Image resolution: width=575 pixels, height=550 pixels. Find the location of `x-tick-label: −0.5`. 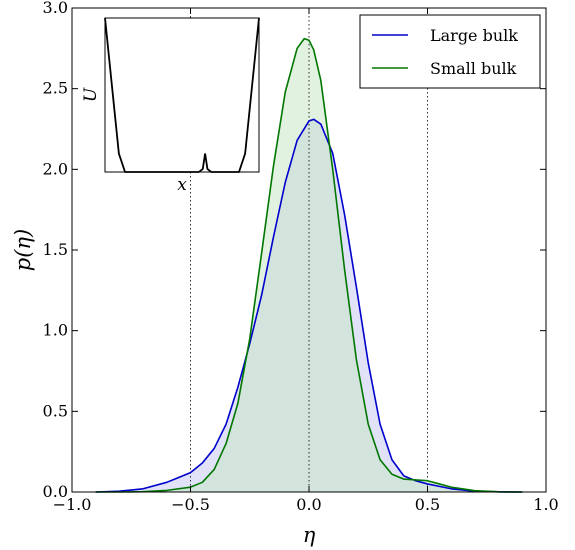

x-tick-label: −0.5 is located at coordinates (190, 504).